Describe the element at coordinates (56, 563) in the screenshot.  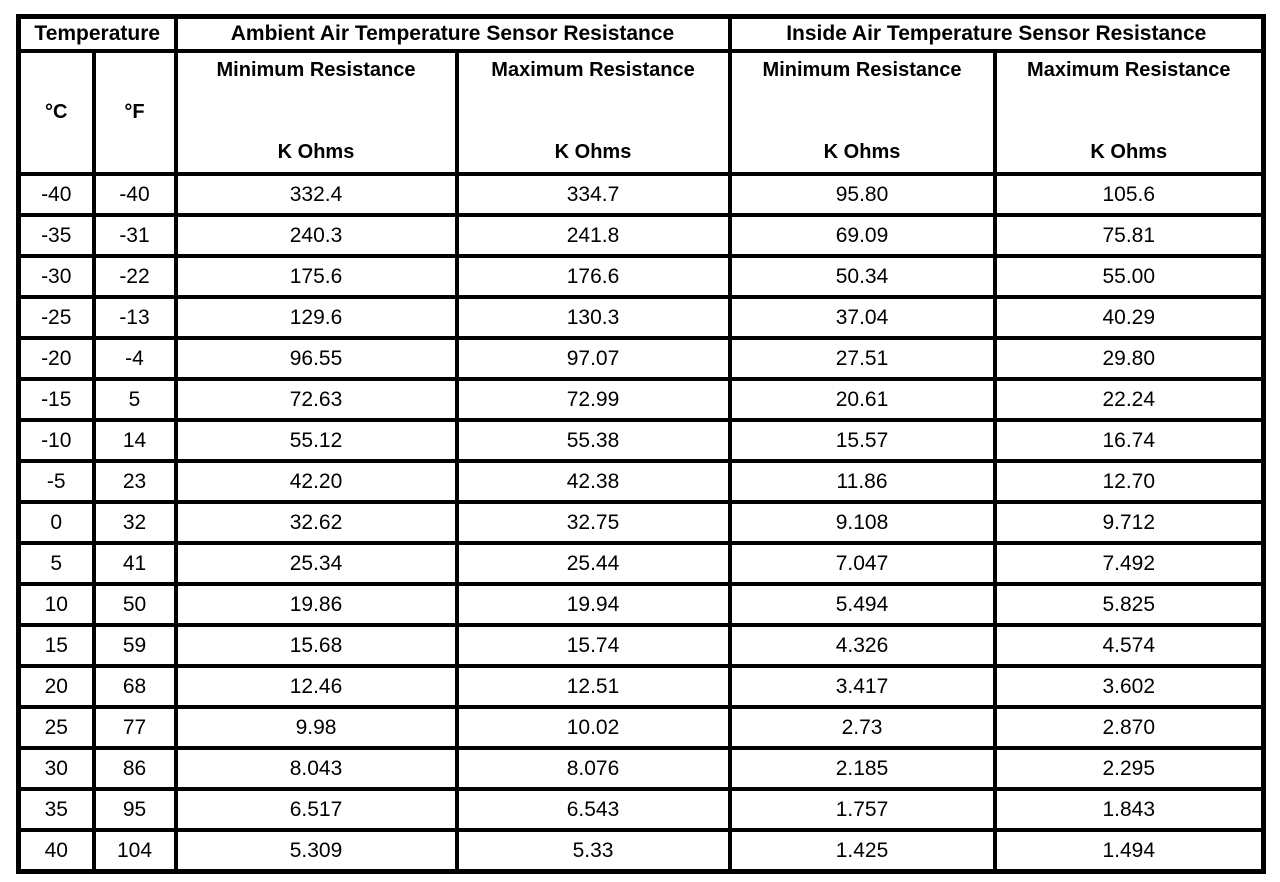
I see `cell-celsius: 5` at that location.